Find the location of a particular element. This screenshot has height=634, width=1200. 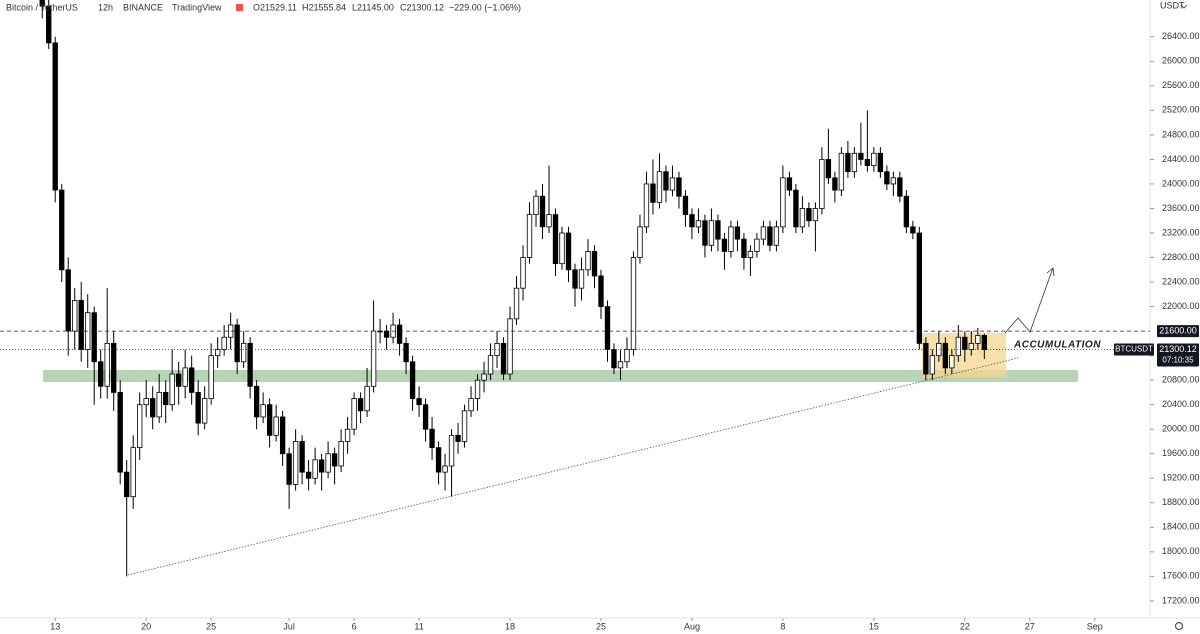

price-line-label: 21600.00 is located at coordinates (1178, 330).